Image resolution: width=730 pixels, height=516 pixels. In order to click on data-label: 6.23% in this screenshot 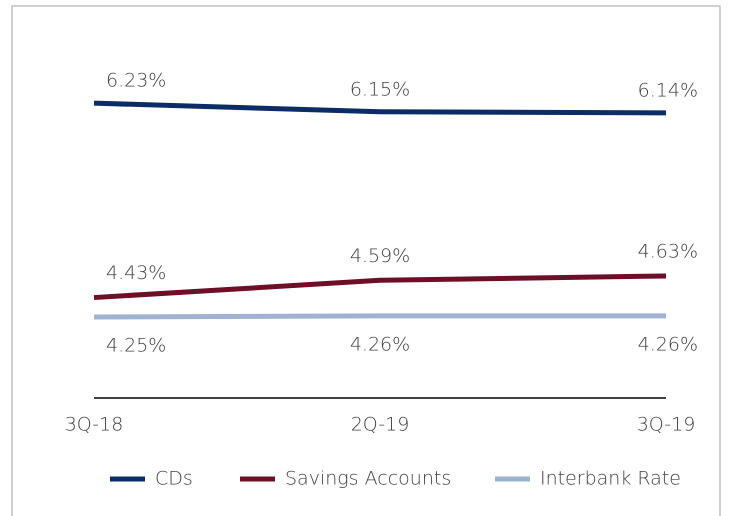, I will do `click(136, 81)`.